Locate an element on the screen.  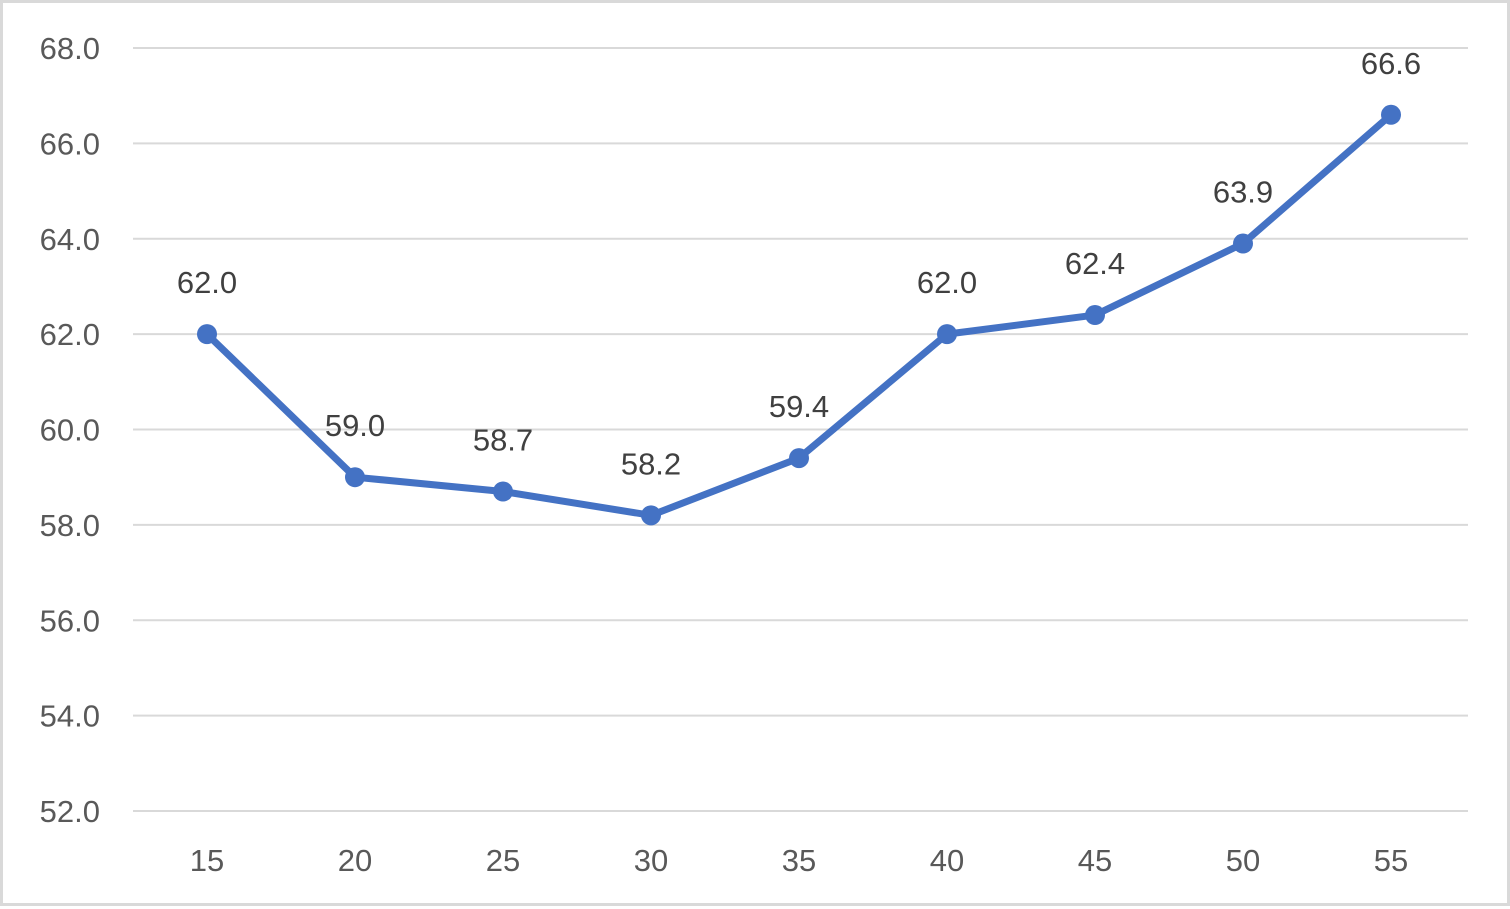
x-axis-tick-labels: 15 20 25 30 35 40 45 50 55 is located at coordinates (799, 860).